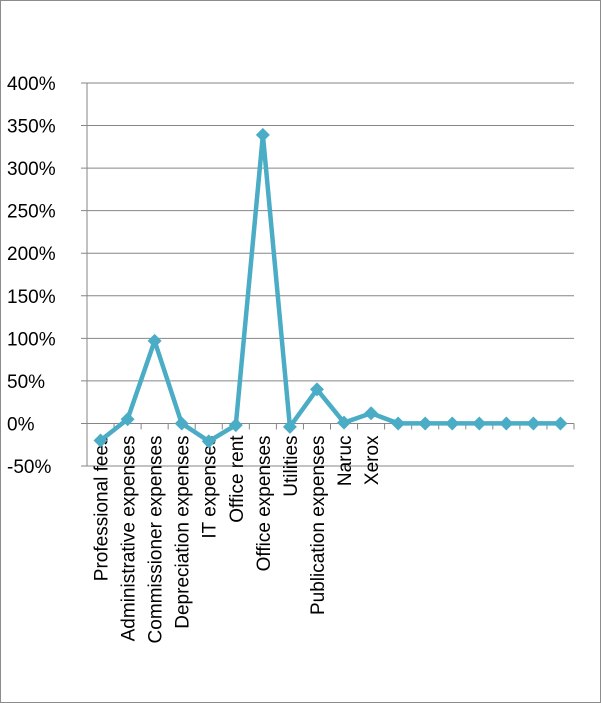  What do you see at coordinates (102, 508) in the screenshot?
I see `x-tick-label: Professional fees` at bounding box center [102, 508].